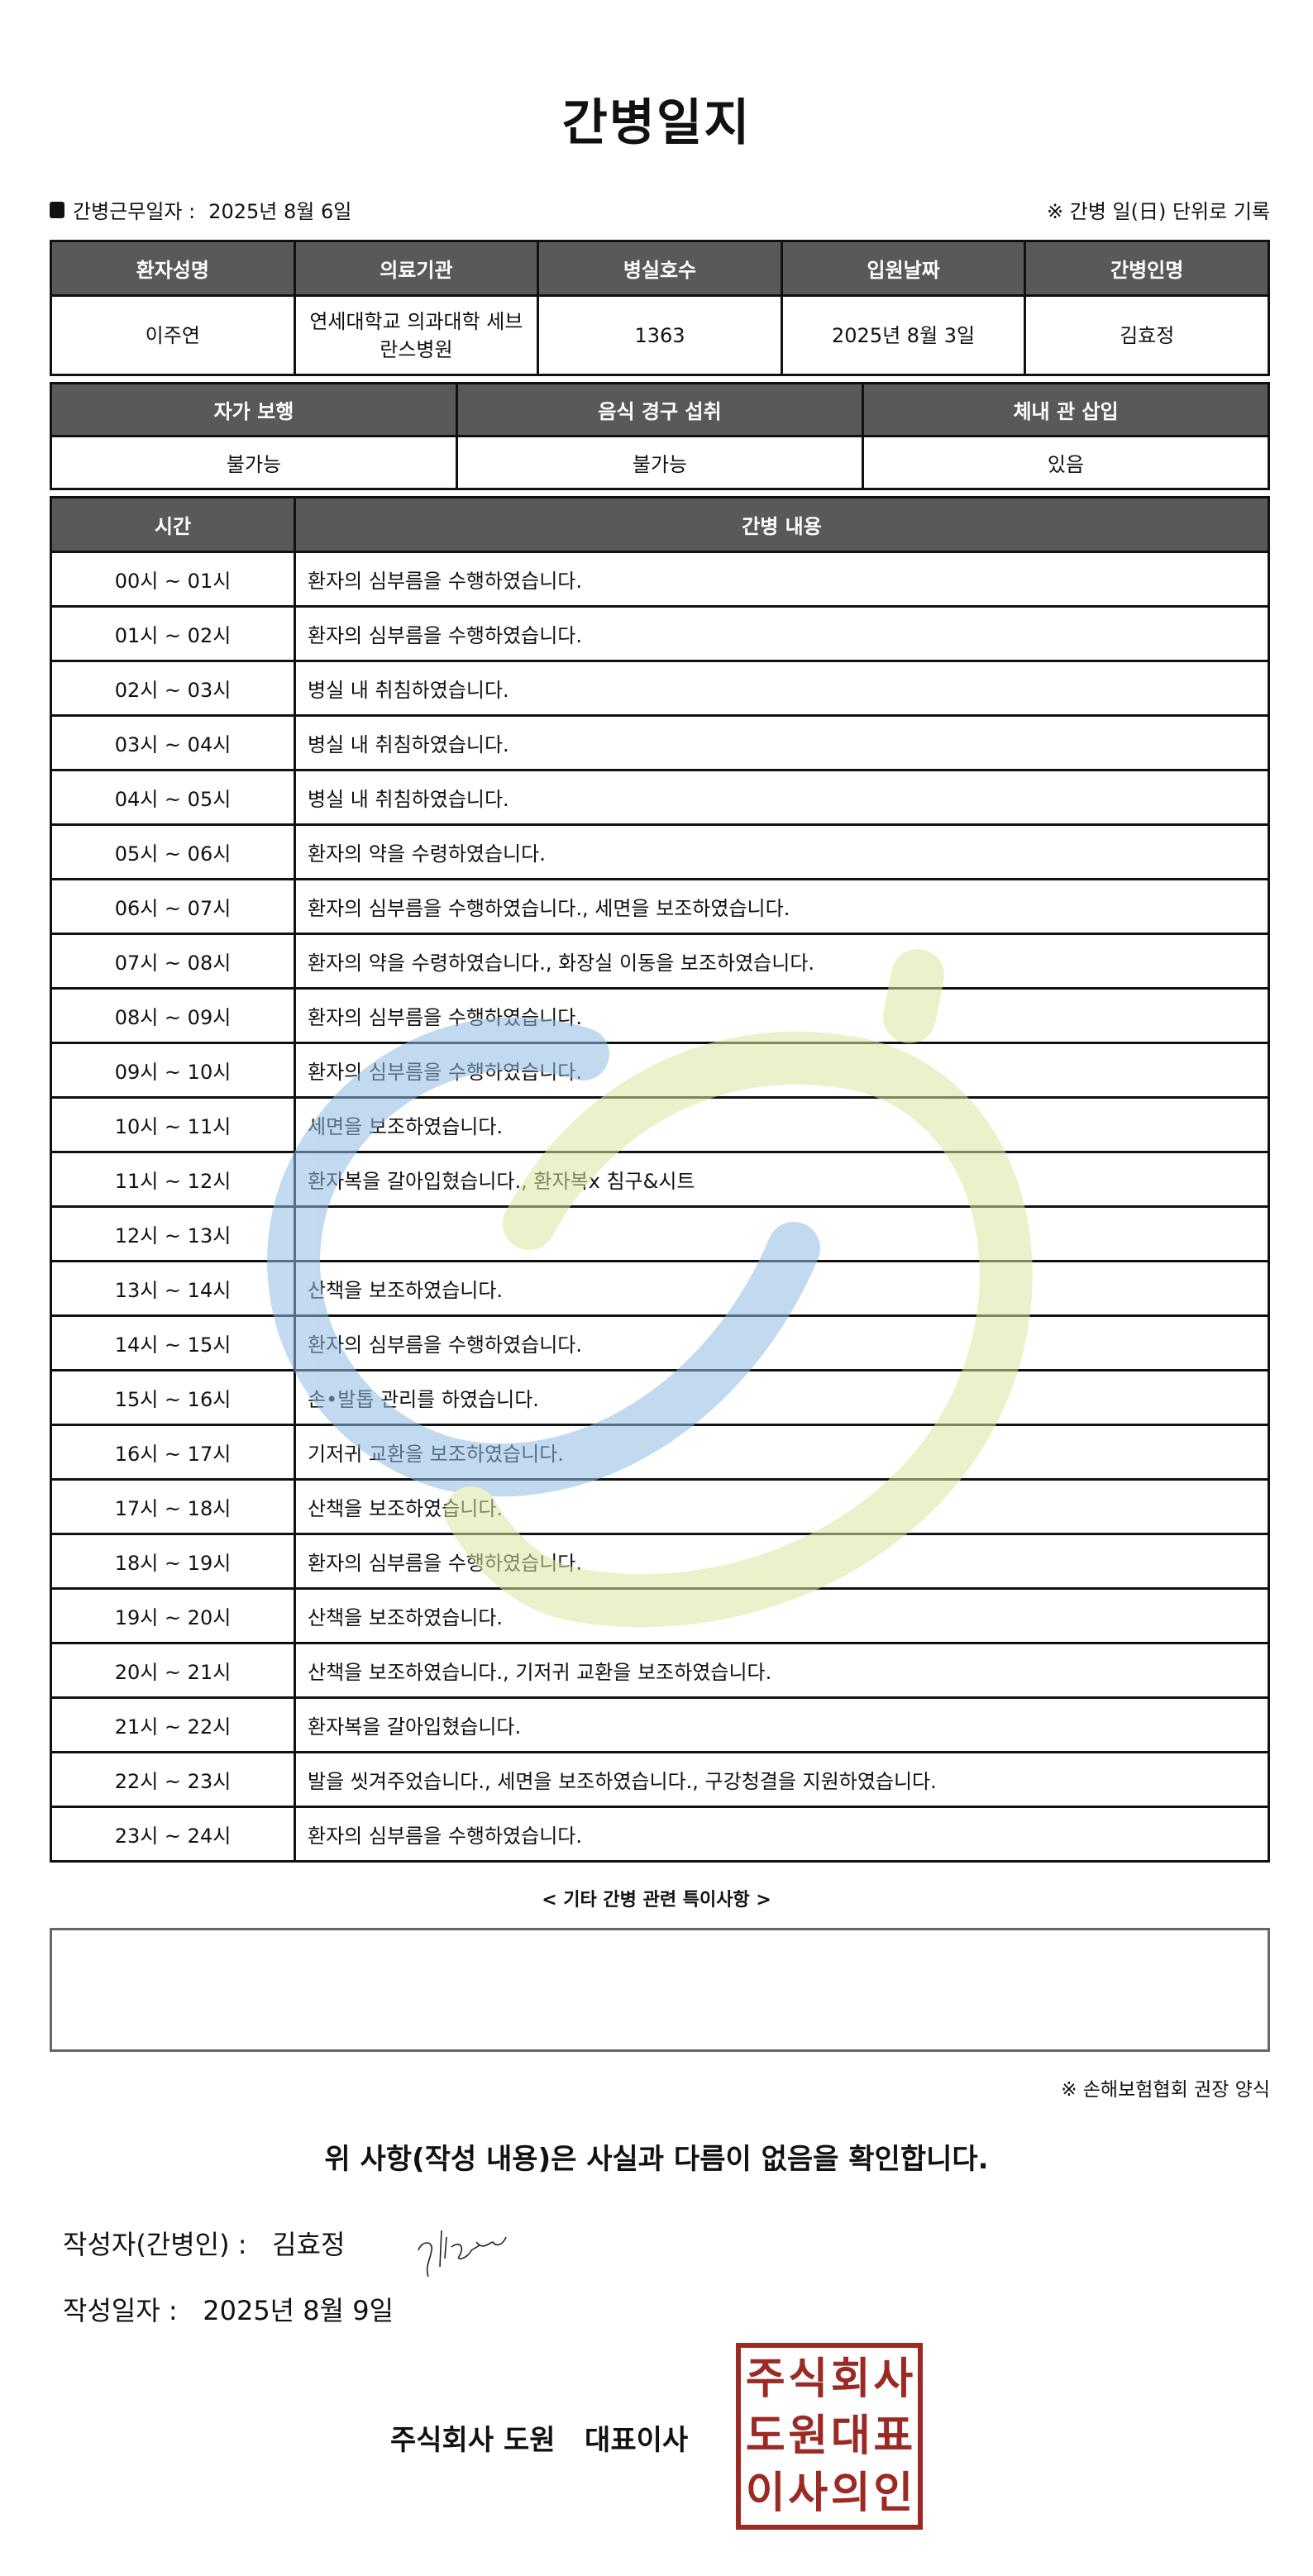 Image resolution: width=1313 pixels, height=2576 pixels. What do you see at coordinates (660, 1990) in the screenshot?
I see `notes-box` at bounding box center [660, 1990].